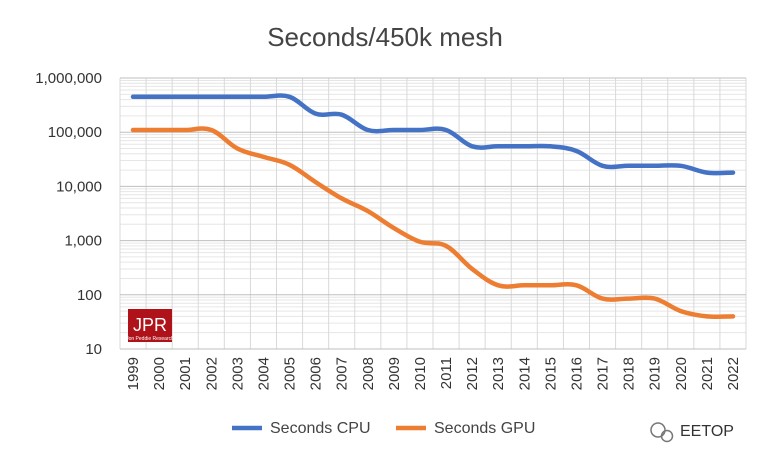 This screenshot has height=462, width=770. What do you see at coordinates (79, 186) in the screenshot?
I see `y-tick-label: 10,000` at bounding box center [79, 186].